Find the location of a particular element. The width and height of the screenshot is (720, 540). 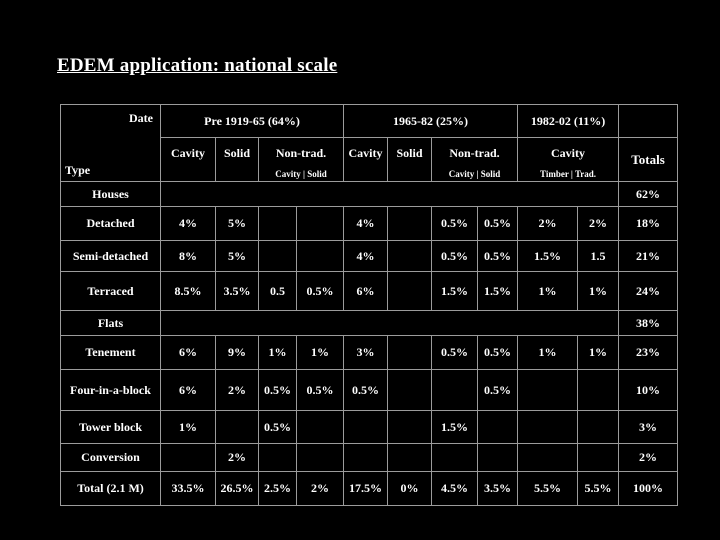

col-header-solid-1965: Solid is located at coordinates (410, 159).